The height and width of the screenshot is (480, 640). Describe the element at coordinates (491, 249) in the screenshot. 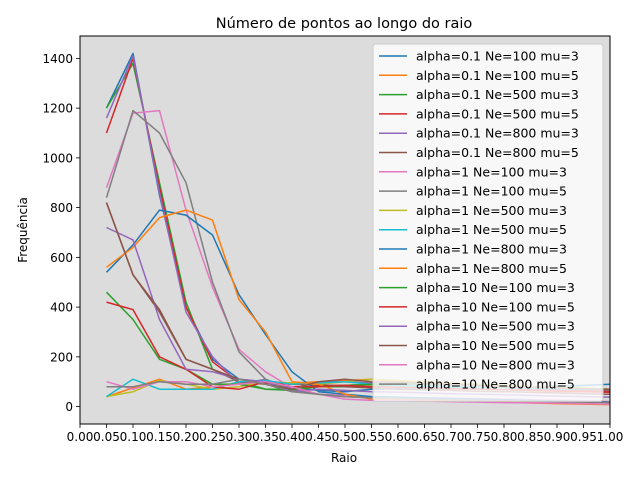

I see `legend-entry: alpha=1 Ne=800 mu=3` at that location.